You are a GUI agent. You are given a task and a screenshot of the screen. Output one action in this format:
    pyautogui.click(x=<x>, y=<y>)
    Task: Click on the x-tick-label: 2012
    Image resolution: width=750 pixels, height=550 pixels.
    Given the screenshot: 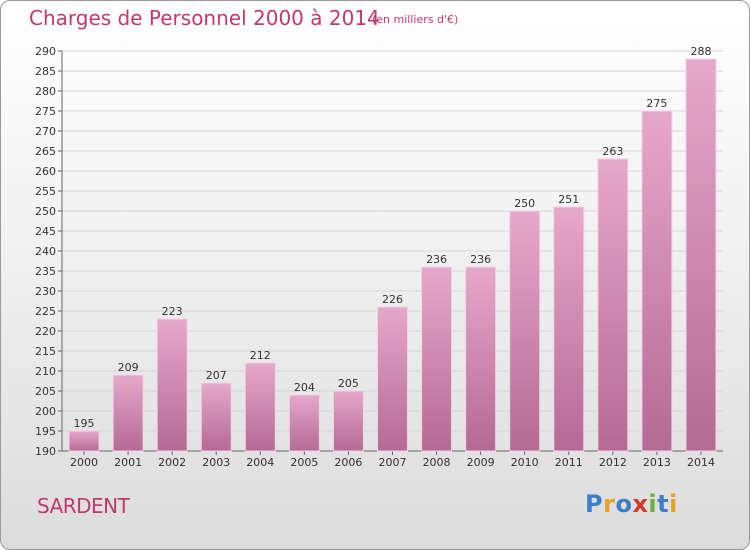 What is the action you would take?
    pyautogui.click(x=613, y=462)
    